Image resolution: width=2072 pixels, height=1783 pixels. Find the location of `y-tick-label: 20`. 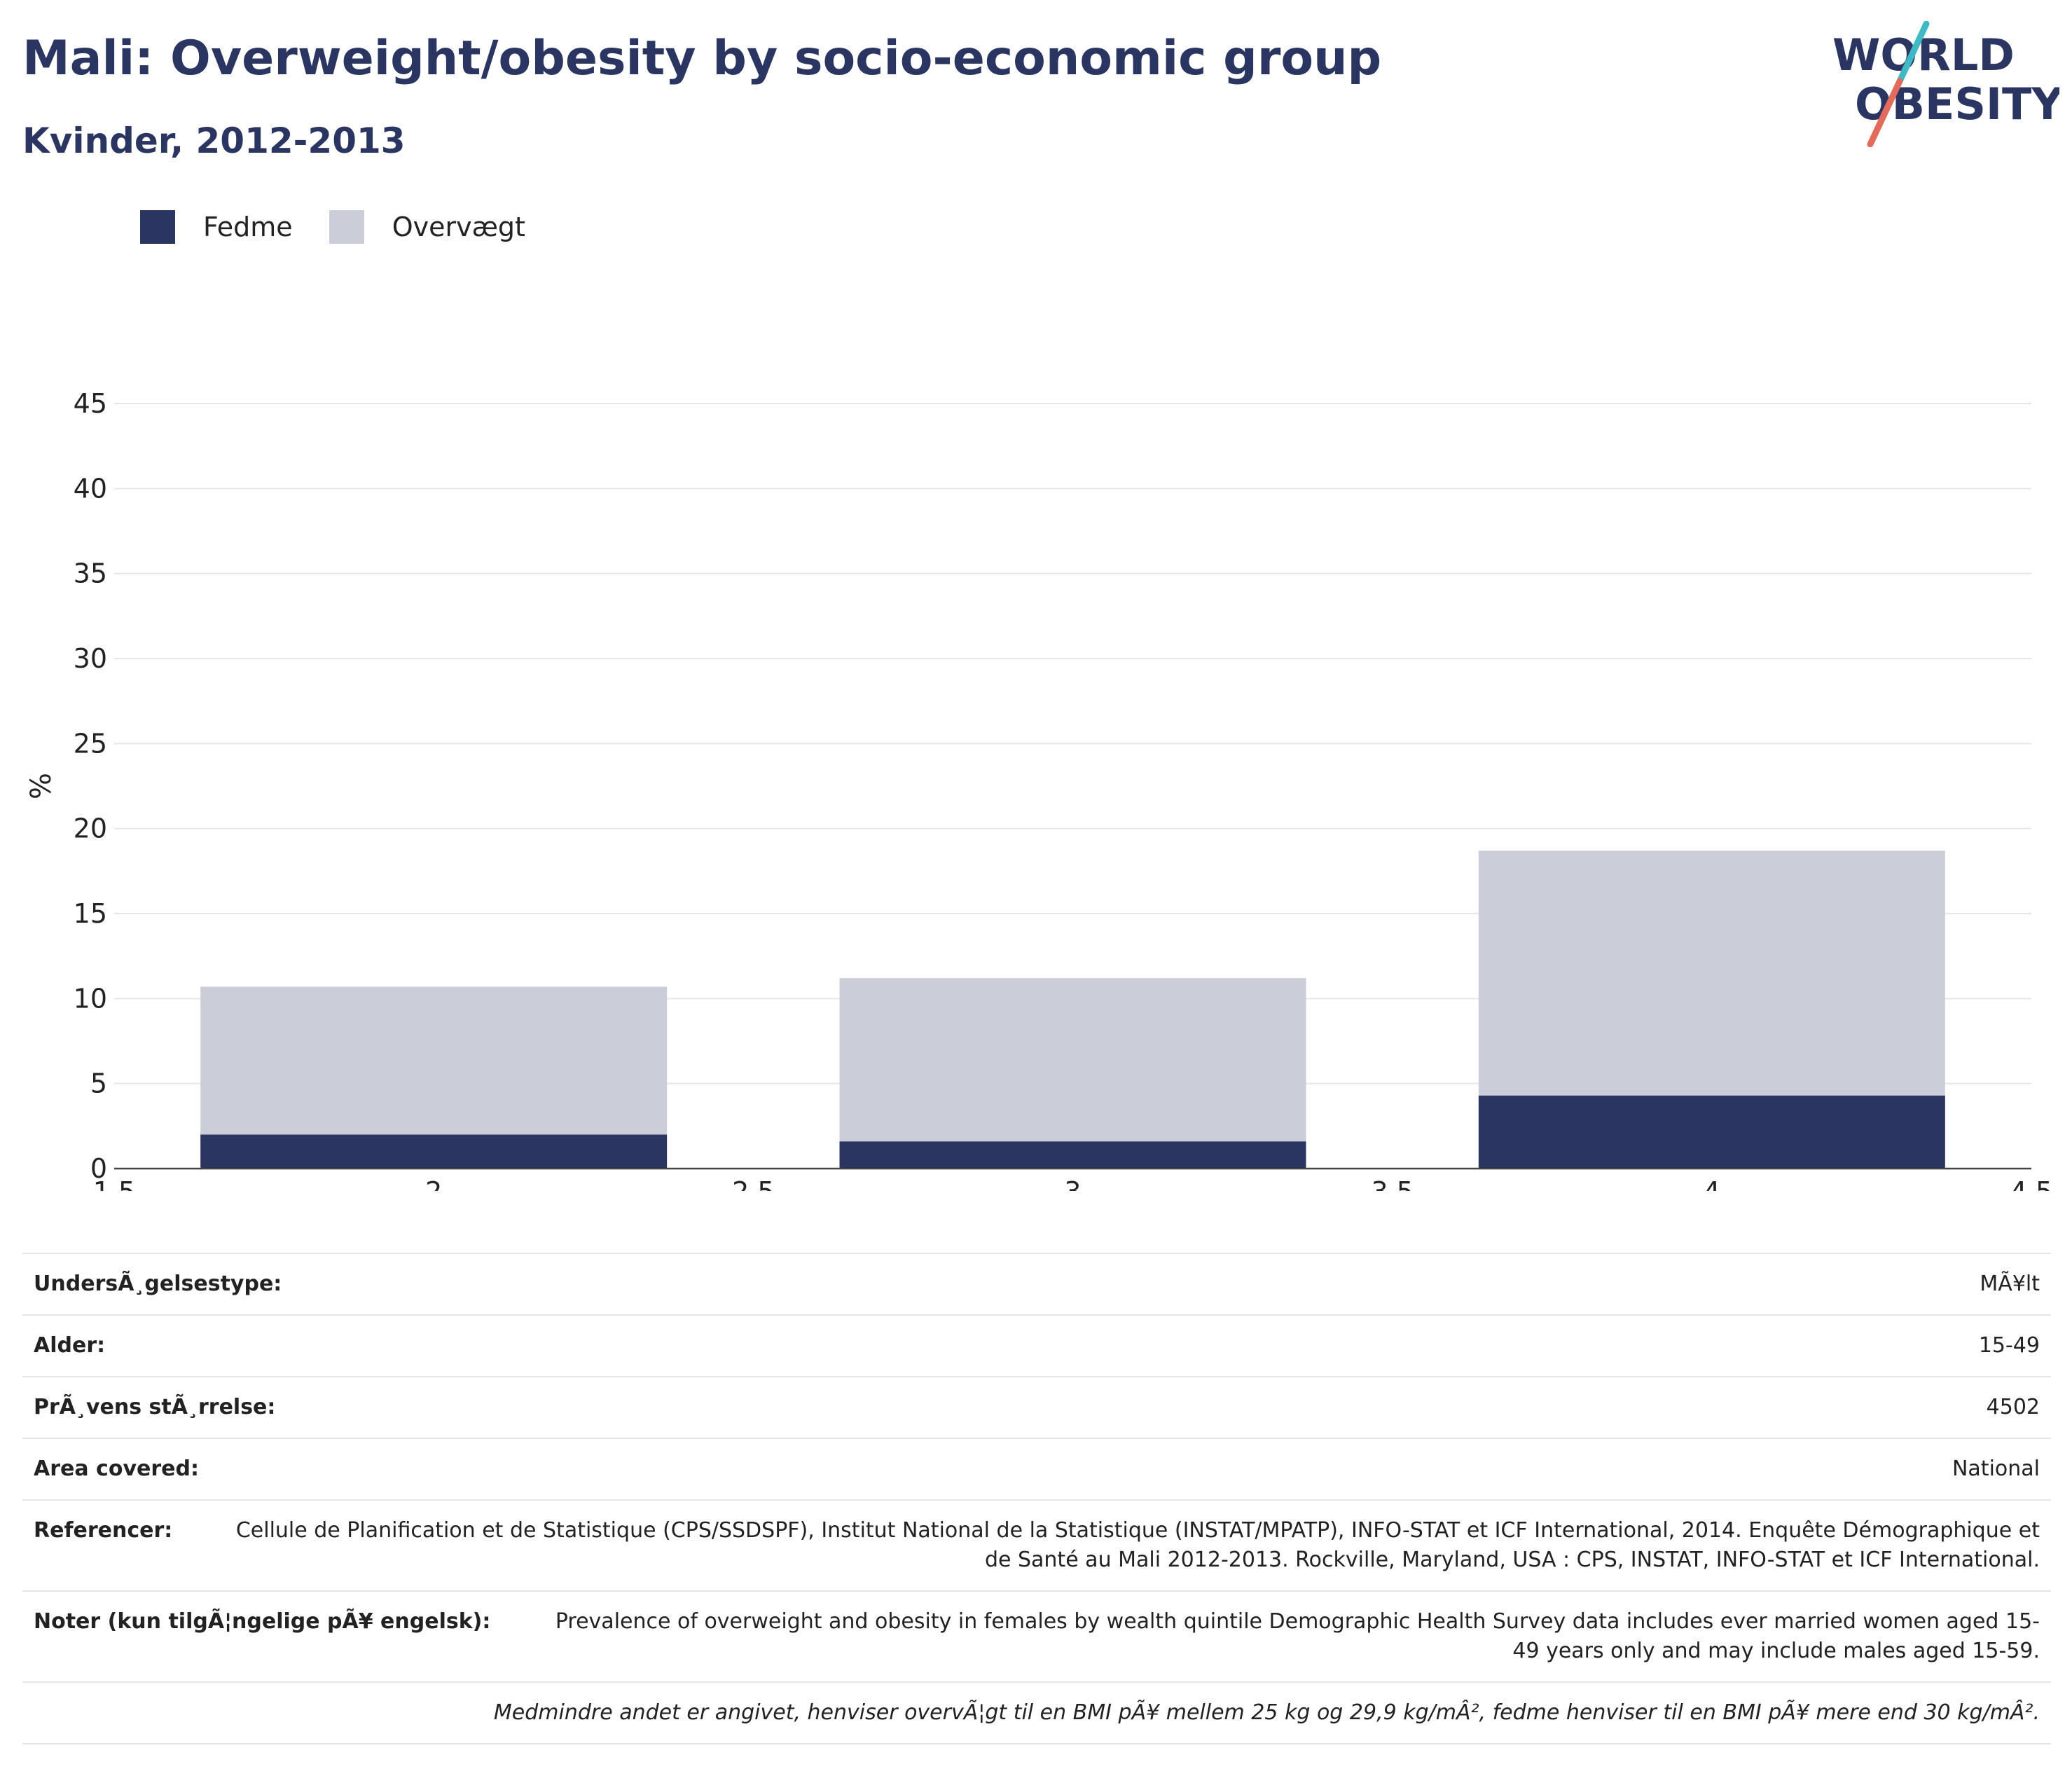

y-tick-label: 20 is located at coordinates (91, 828).